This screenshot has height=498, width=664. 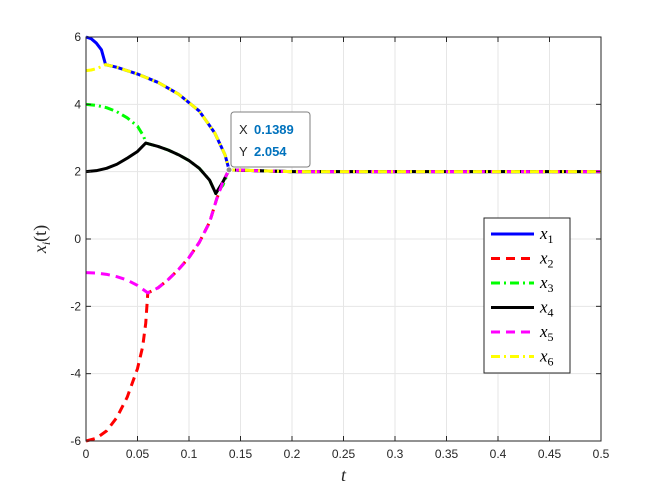 What do you see at coordinates (551, 264) in the screenshot?
I see `legend-label-sub: 2` at bounding box center [551, 264].